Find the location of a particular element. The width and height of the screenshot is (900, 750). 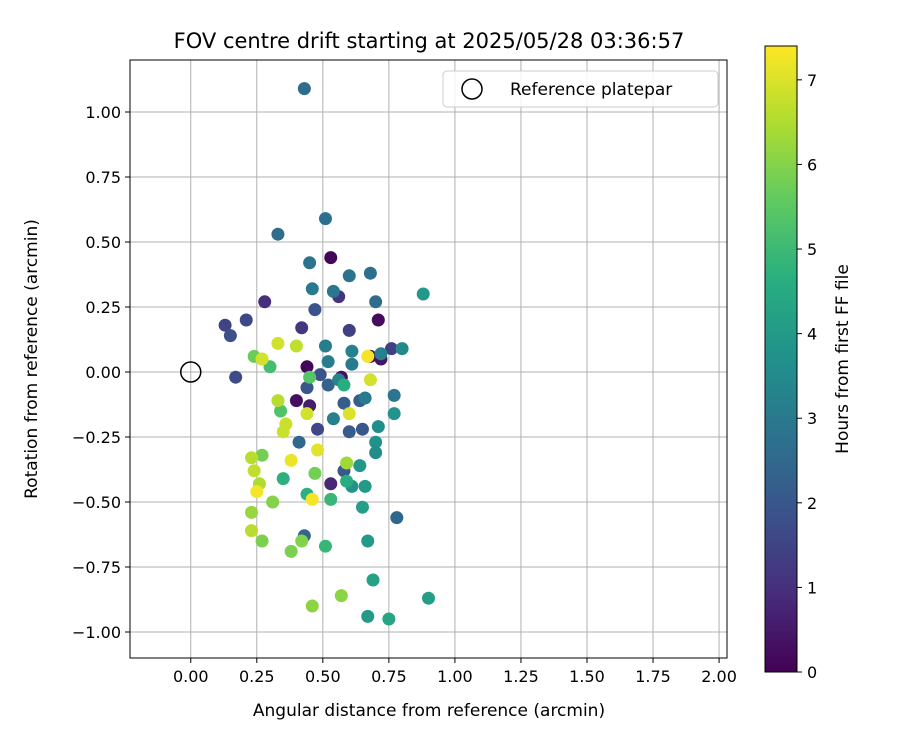

y-tick-label: −1.00 is located at coordinates (96, 632).